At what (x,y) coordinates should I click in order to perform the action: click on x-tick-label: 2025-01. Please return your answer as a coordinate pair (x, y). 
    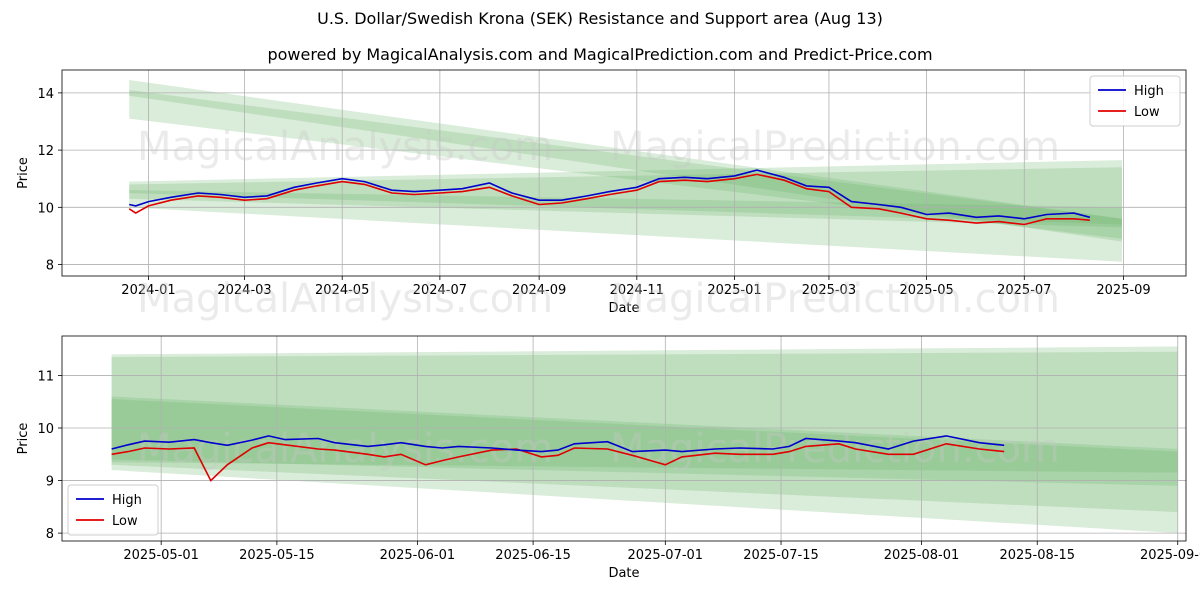
    Looking at the image, I should click on (734, 290).